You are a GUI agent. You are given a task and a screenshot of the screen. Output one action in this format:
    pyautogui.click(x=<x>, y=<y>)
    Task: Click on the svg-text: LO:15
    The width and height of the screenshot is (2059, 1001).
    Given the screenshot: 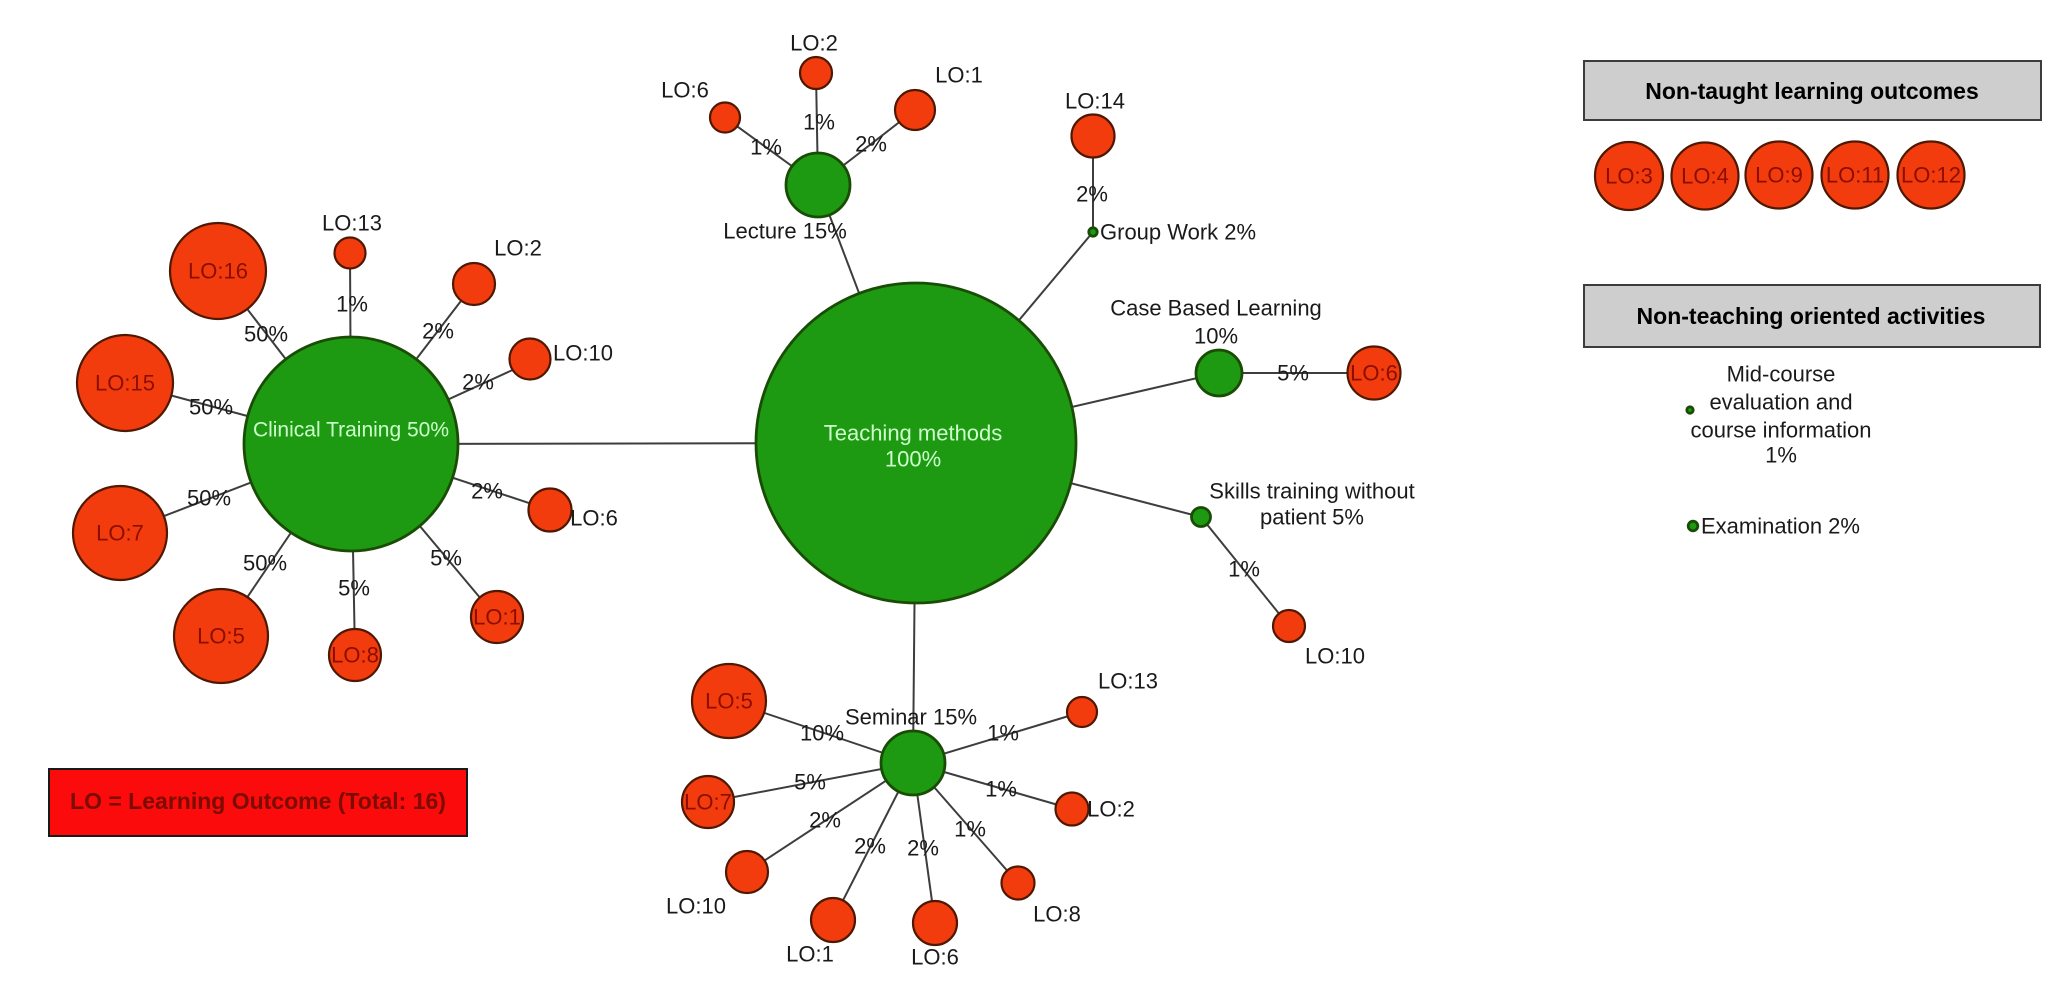 What is the action you would take?
    pyautogui.click(x=125, y=383)
    